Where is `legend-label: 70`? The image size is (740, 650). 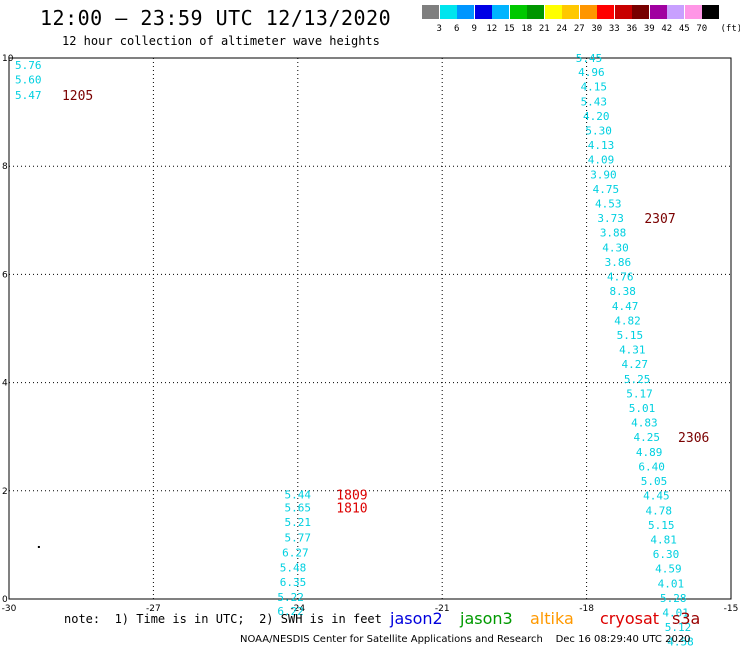 legend-label: 70 is located at coordinates (702, 29).